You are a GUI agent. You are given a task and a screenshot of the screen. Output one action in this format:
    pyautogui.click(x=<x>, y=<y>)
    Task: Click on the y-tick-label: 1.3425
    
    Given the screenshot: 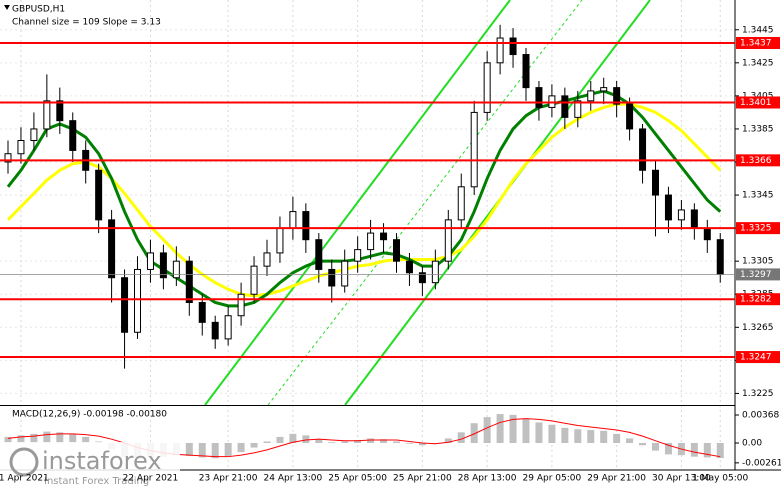 What is the action you would take?
    pyautogui.click(x=758, y=63)
    